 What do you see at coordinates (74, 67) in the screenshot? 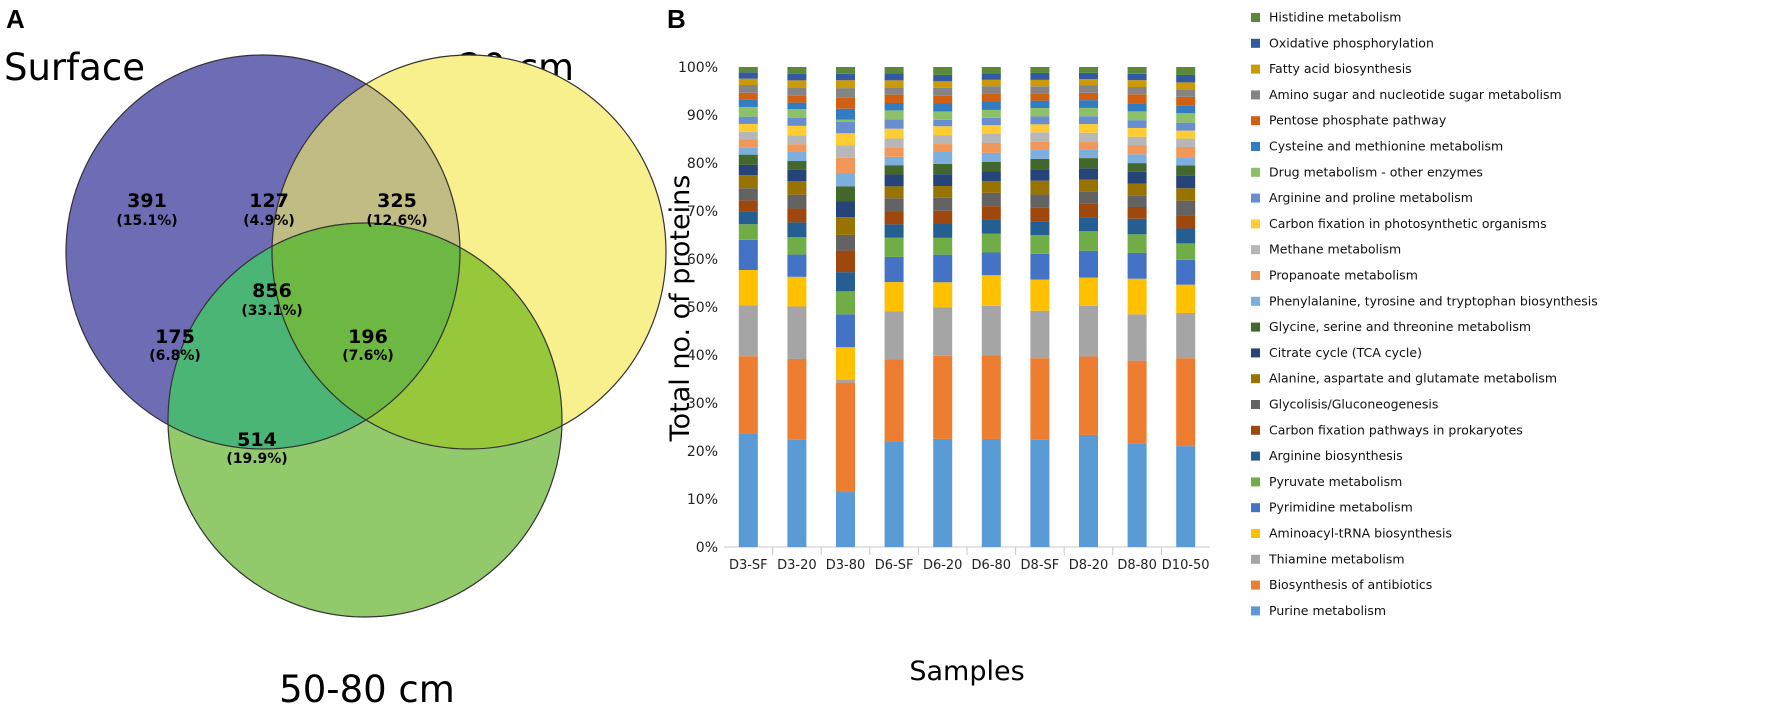
I see `surface-set-label: Surface` at bounding box center [74, 67].